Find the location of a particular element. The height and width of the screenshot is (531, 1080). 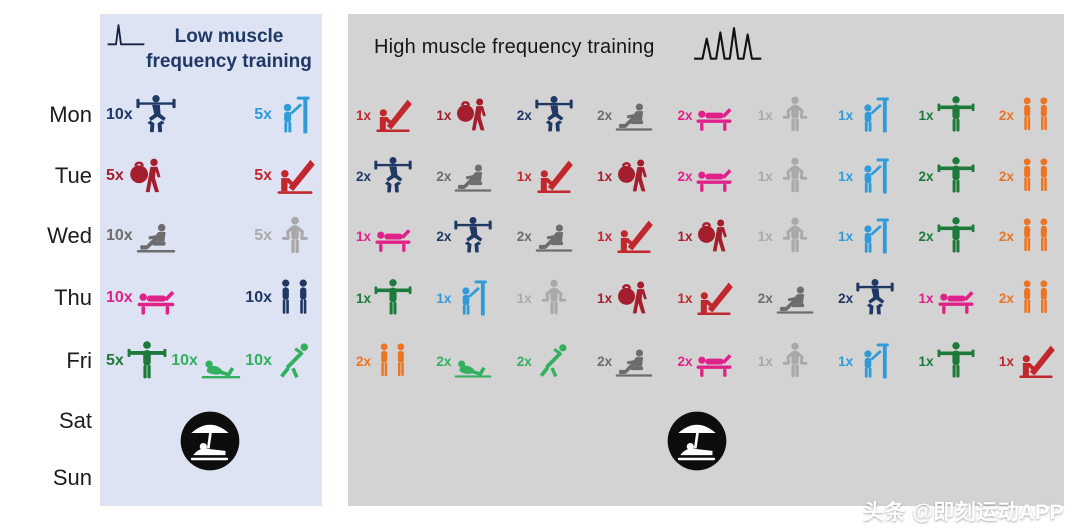

day-label-fri: Fri is located at coordinates (79, 360).